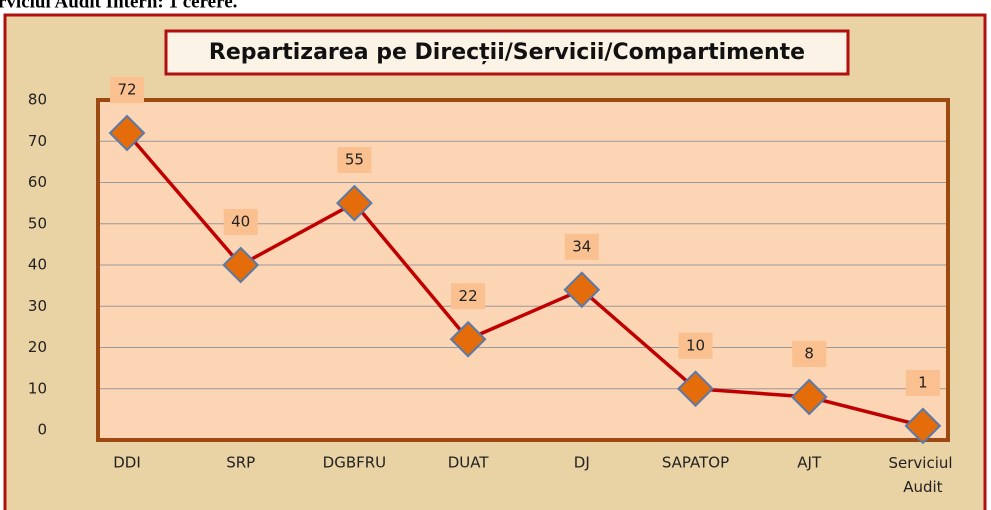 This screenshot has width=991, height=510. I want to click on value-label: 40, so click(240, 222).